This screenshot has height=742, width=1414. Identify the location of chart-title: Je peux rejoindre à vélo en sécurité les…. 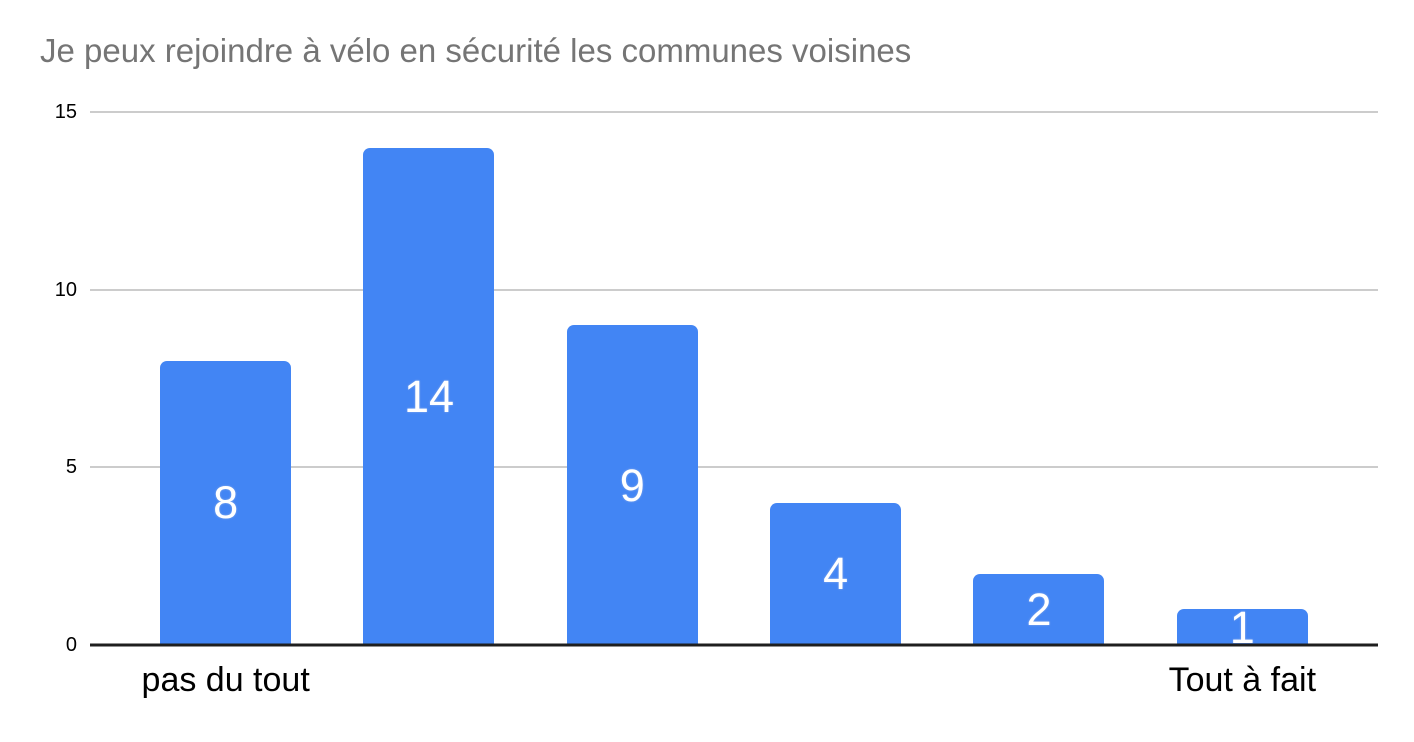
(476, 50).